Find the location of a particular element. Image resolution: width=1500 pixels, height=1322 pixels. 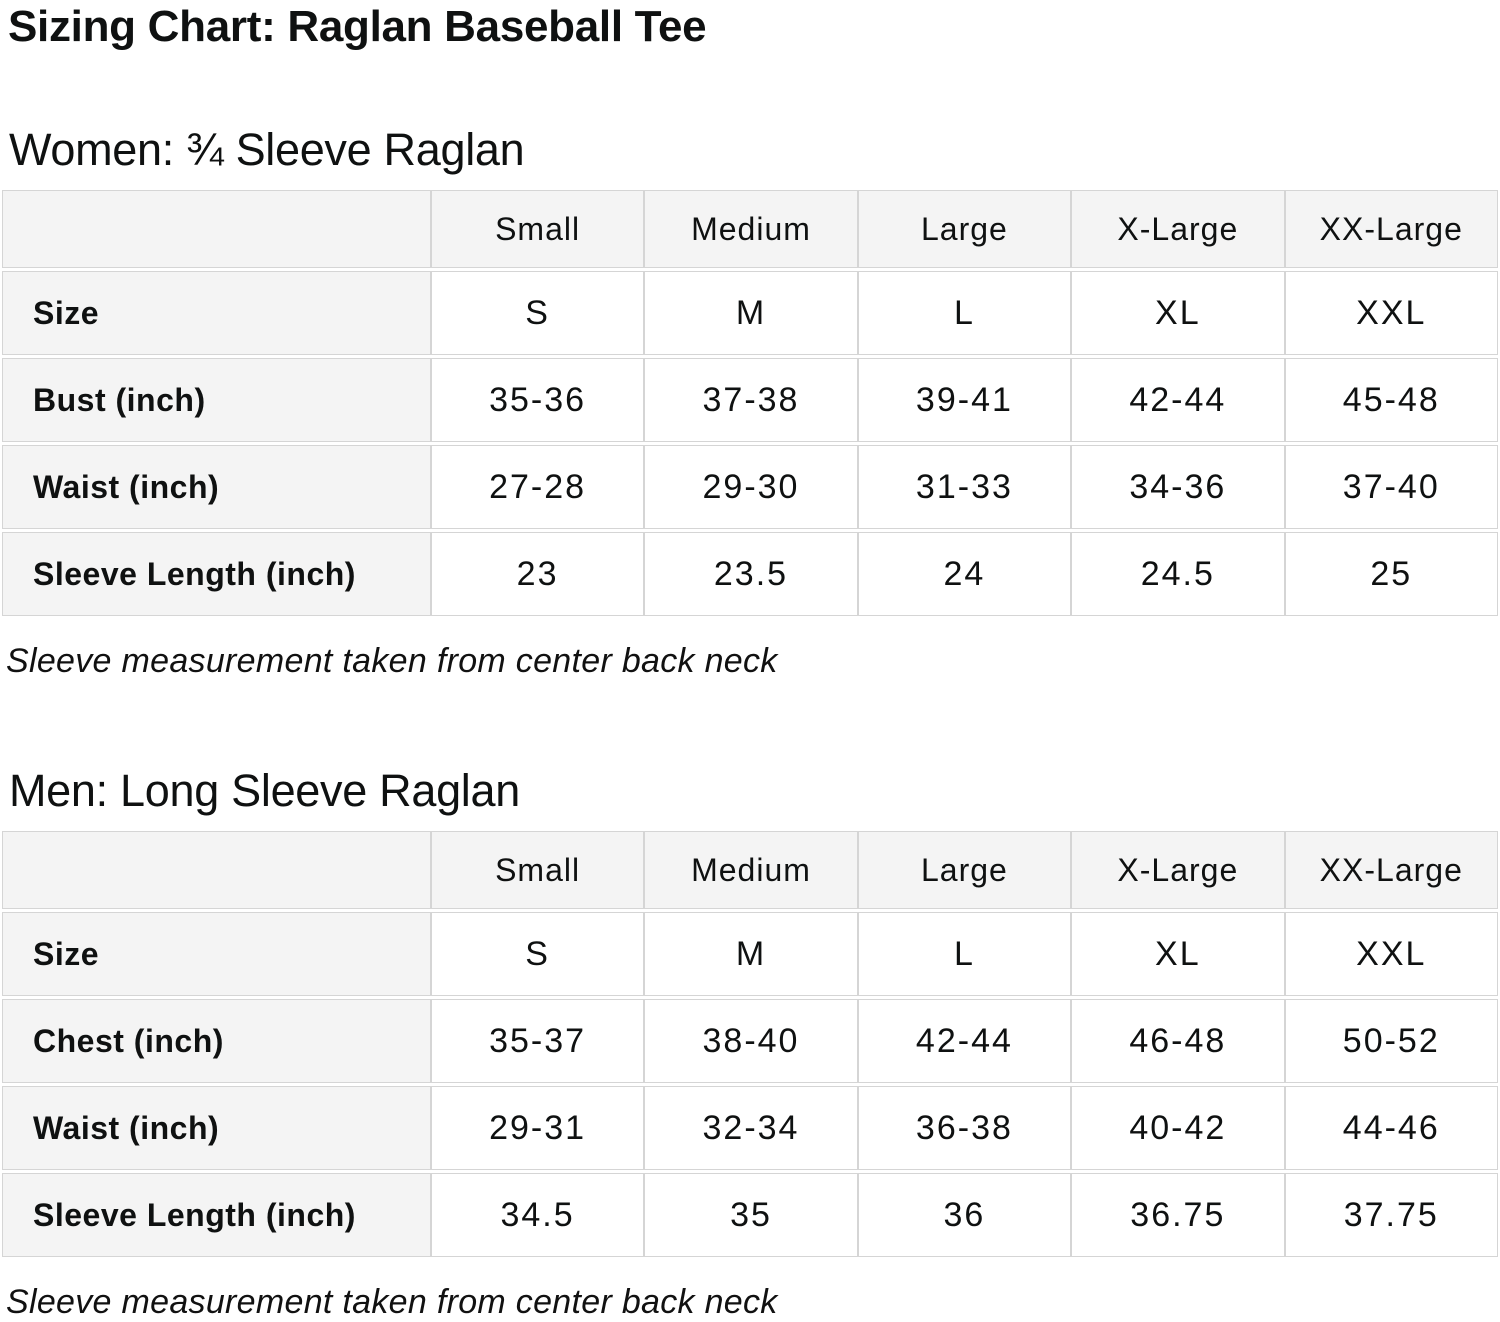

table-cell: 50-52 is located at coordinates (1391, 1041).